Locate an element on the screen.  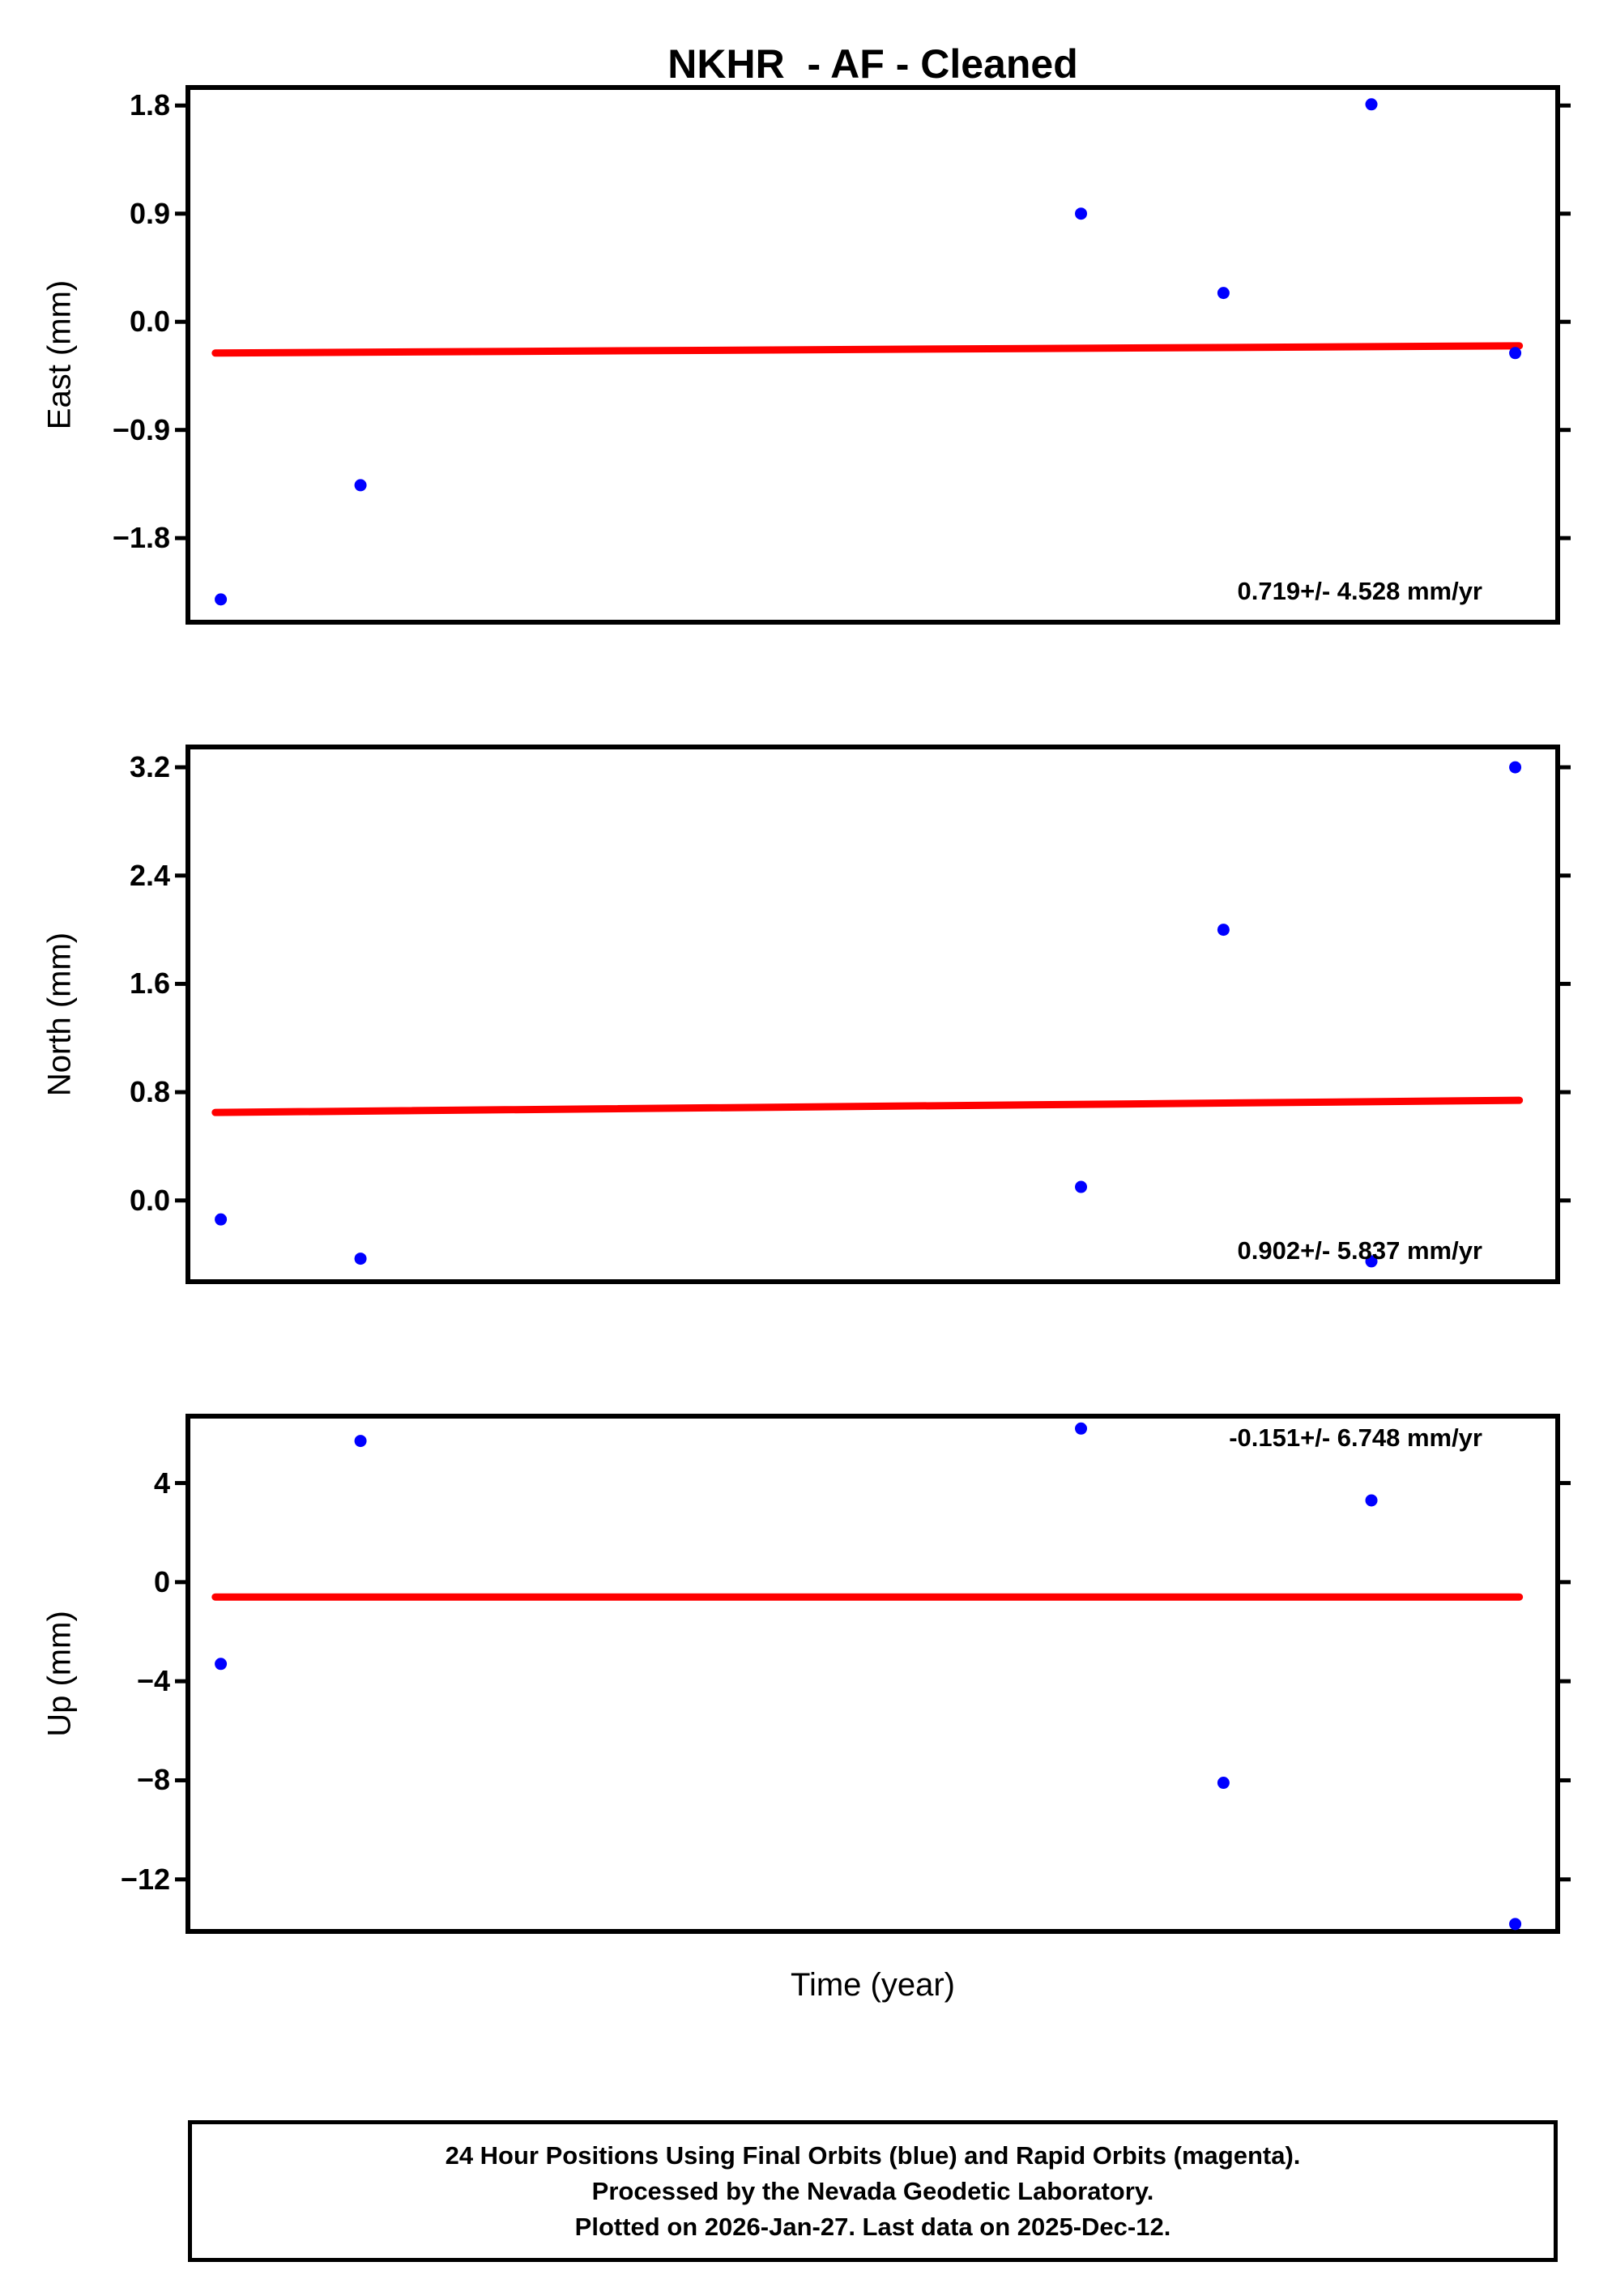
y-tick-label: 0.8 is located at coordinates (149, 1092).